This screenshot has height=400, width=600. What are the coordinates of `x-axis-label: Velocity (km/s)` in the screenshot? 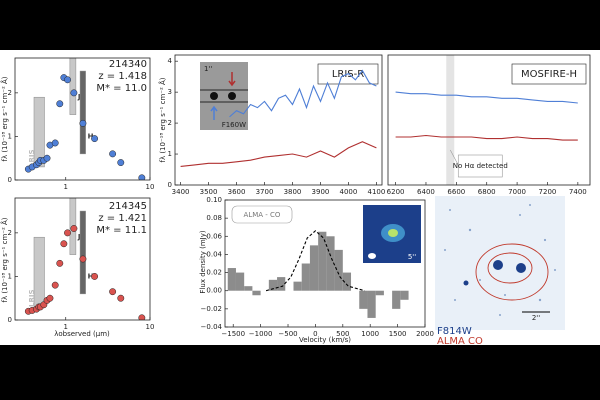 It's located at (325, 340).